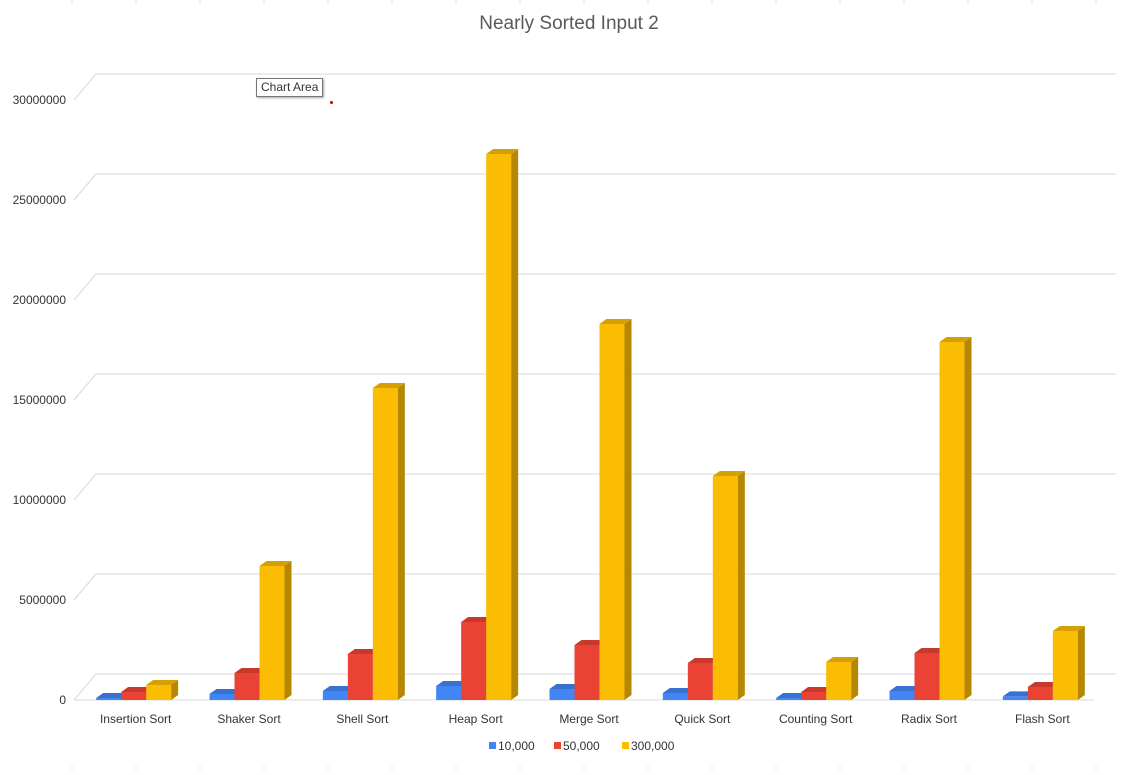 This screenshot has width=1142, height=775. What do you see at coordinates (42, 600) in the screenshot?
I see `y-tick-label: 5000000` at bounding box center [42, 600].